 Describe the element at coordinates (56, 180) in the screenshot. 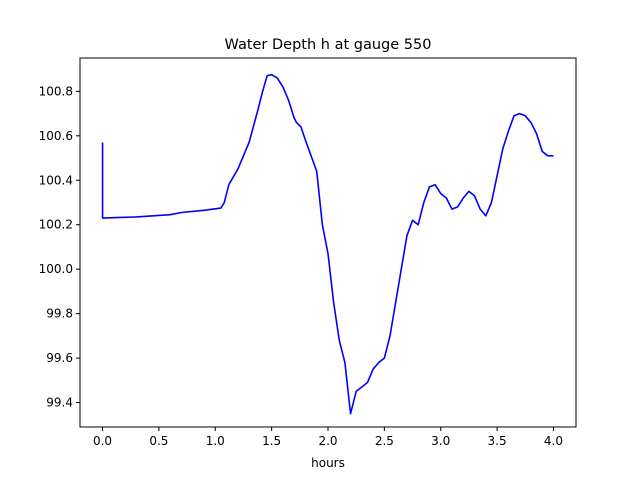

I see `y-tick-label: 100.4` at that location.